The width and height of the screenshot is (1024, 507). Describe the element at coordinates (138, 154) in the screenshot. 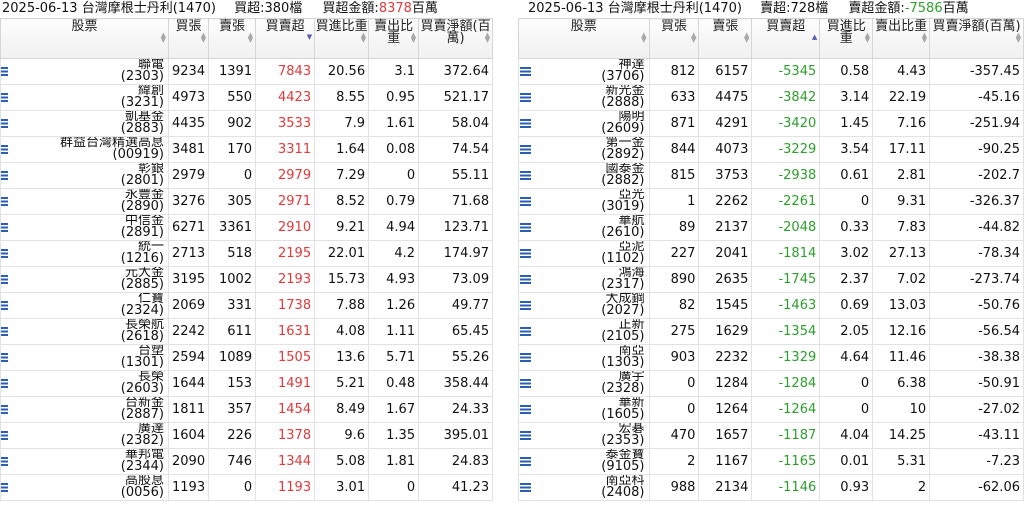

I see `stock-code: (00919)` at that location.